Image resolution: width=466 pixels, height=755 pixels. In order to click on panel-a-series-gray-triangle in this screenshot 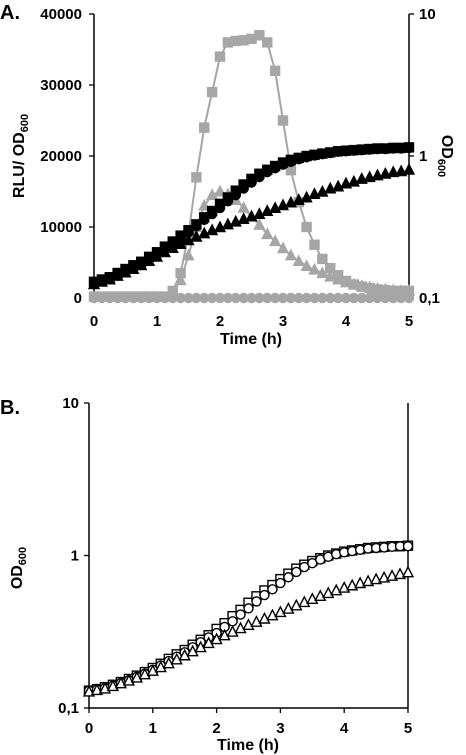, I will do `click(291, 241)`.